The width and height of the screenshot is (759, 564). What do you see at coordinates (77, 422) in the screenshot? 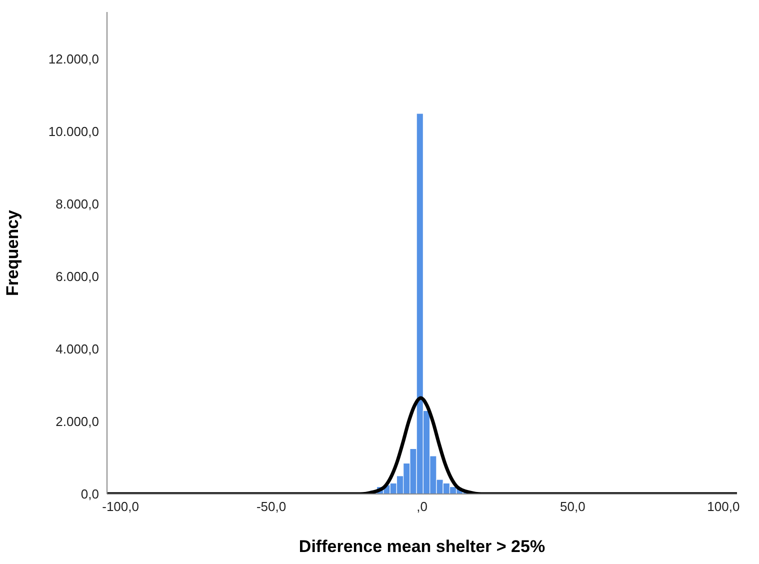
I see `y-tick-label: 2.000,0` at bounding box center [77, 422].